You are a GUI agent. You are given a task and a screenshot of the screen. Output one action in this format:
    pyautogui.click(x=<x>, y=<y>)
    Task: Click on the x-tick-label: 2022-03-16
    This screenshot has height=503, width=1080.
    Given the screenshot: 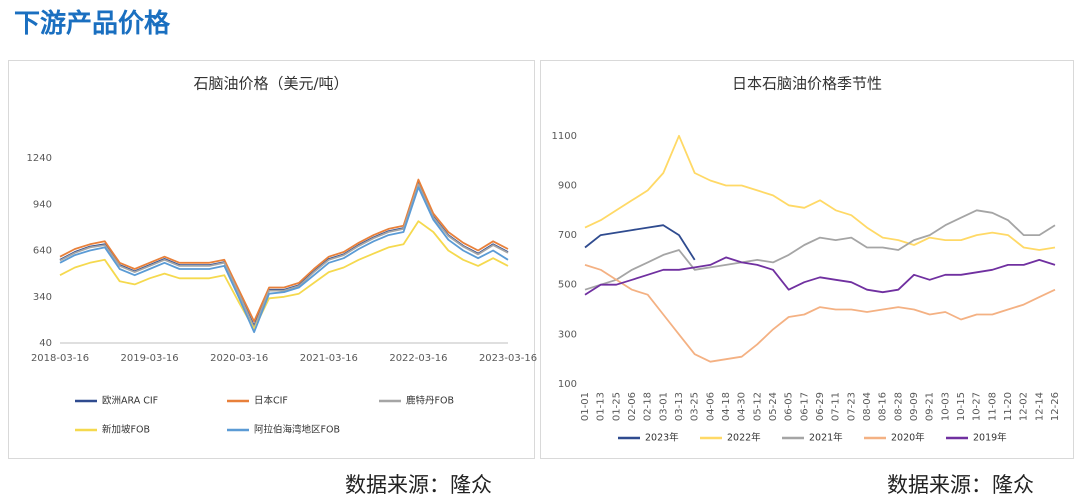 What is the action you would take?
    pyautogui.click(x=418, y=358)
    